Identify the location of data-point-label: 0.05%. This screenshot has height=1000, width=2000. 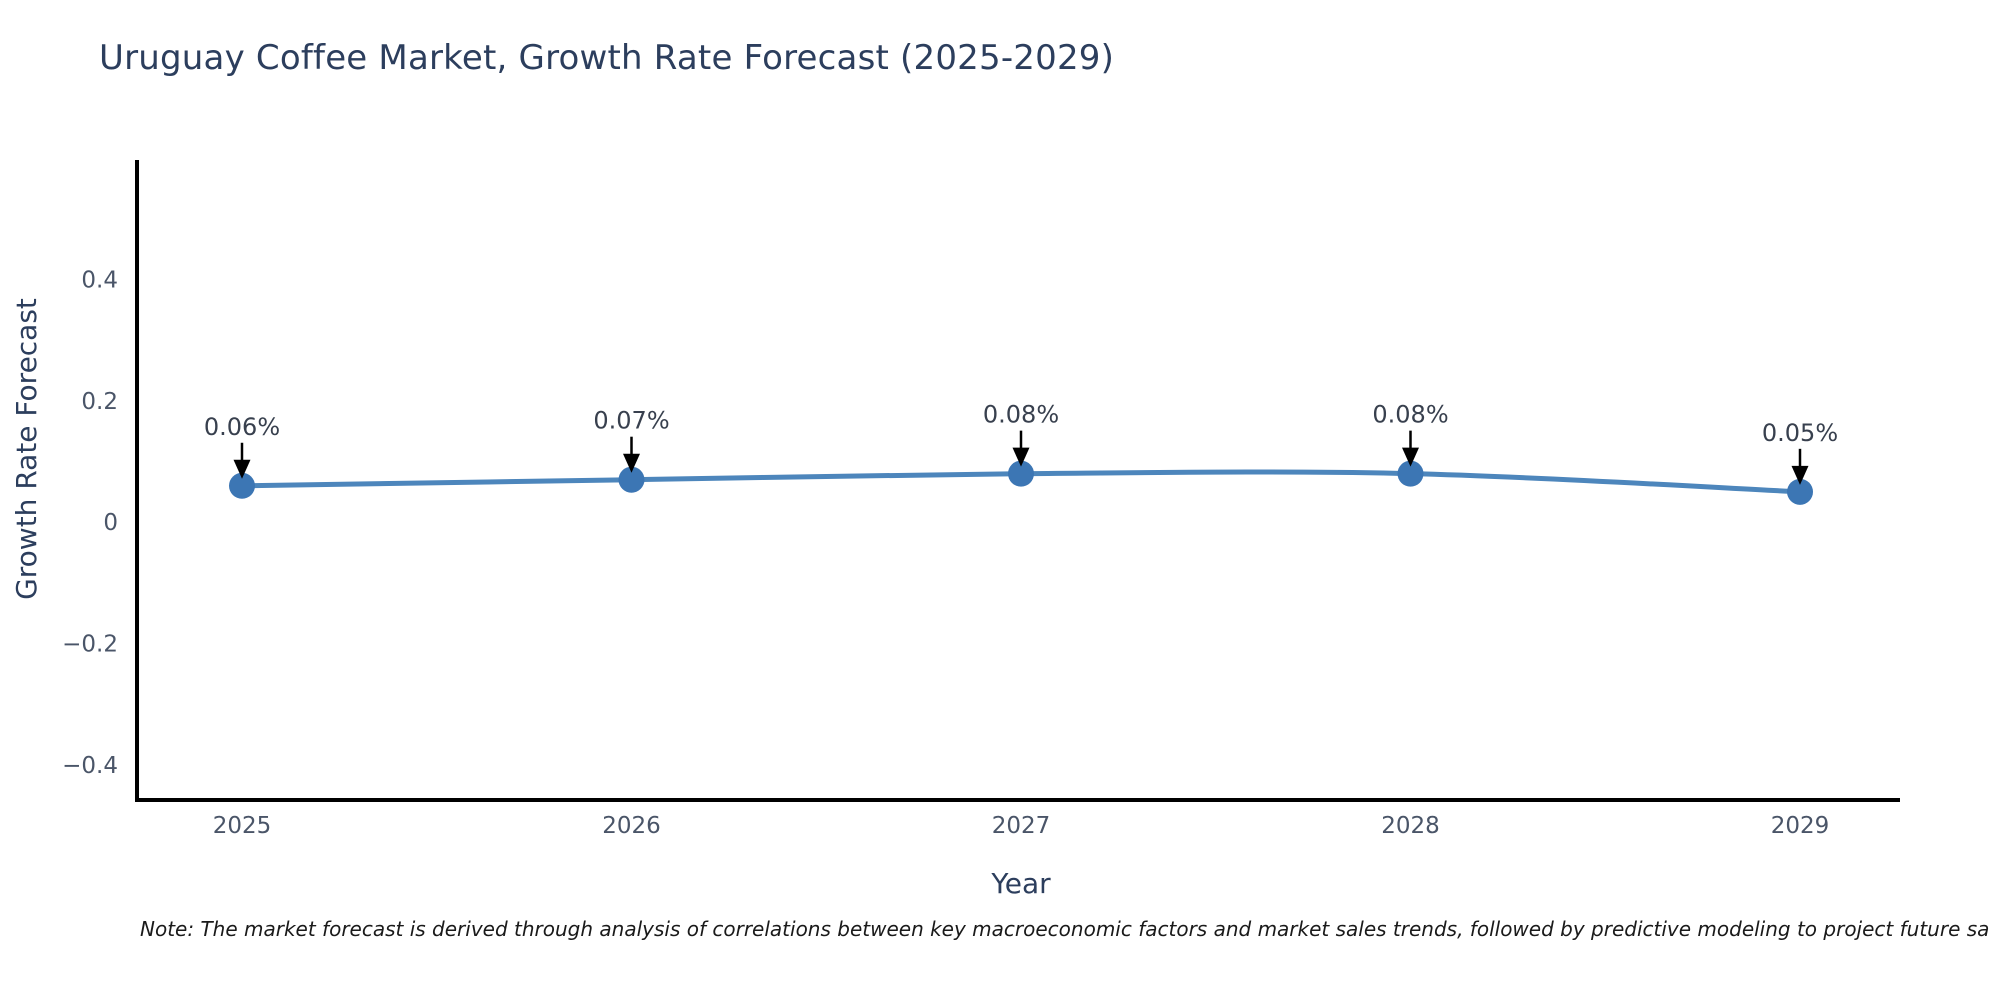
(1800, 433).